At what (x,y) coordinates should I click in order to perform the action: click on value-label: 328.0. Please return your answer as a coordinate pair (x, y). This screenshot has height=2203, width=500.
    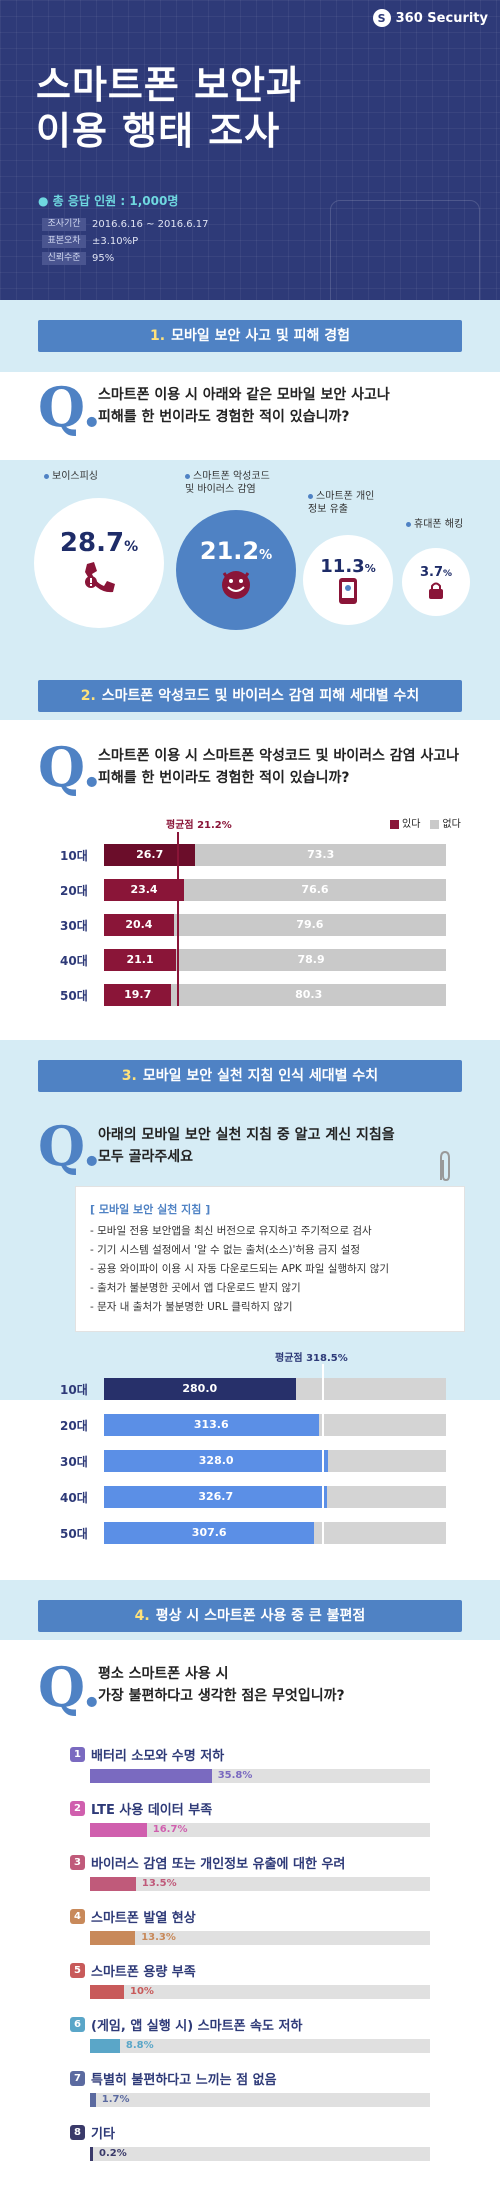
    Looking at the image, I should click on (216, 1460).